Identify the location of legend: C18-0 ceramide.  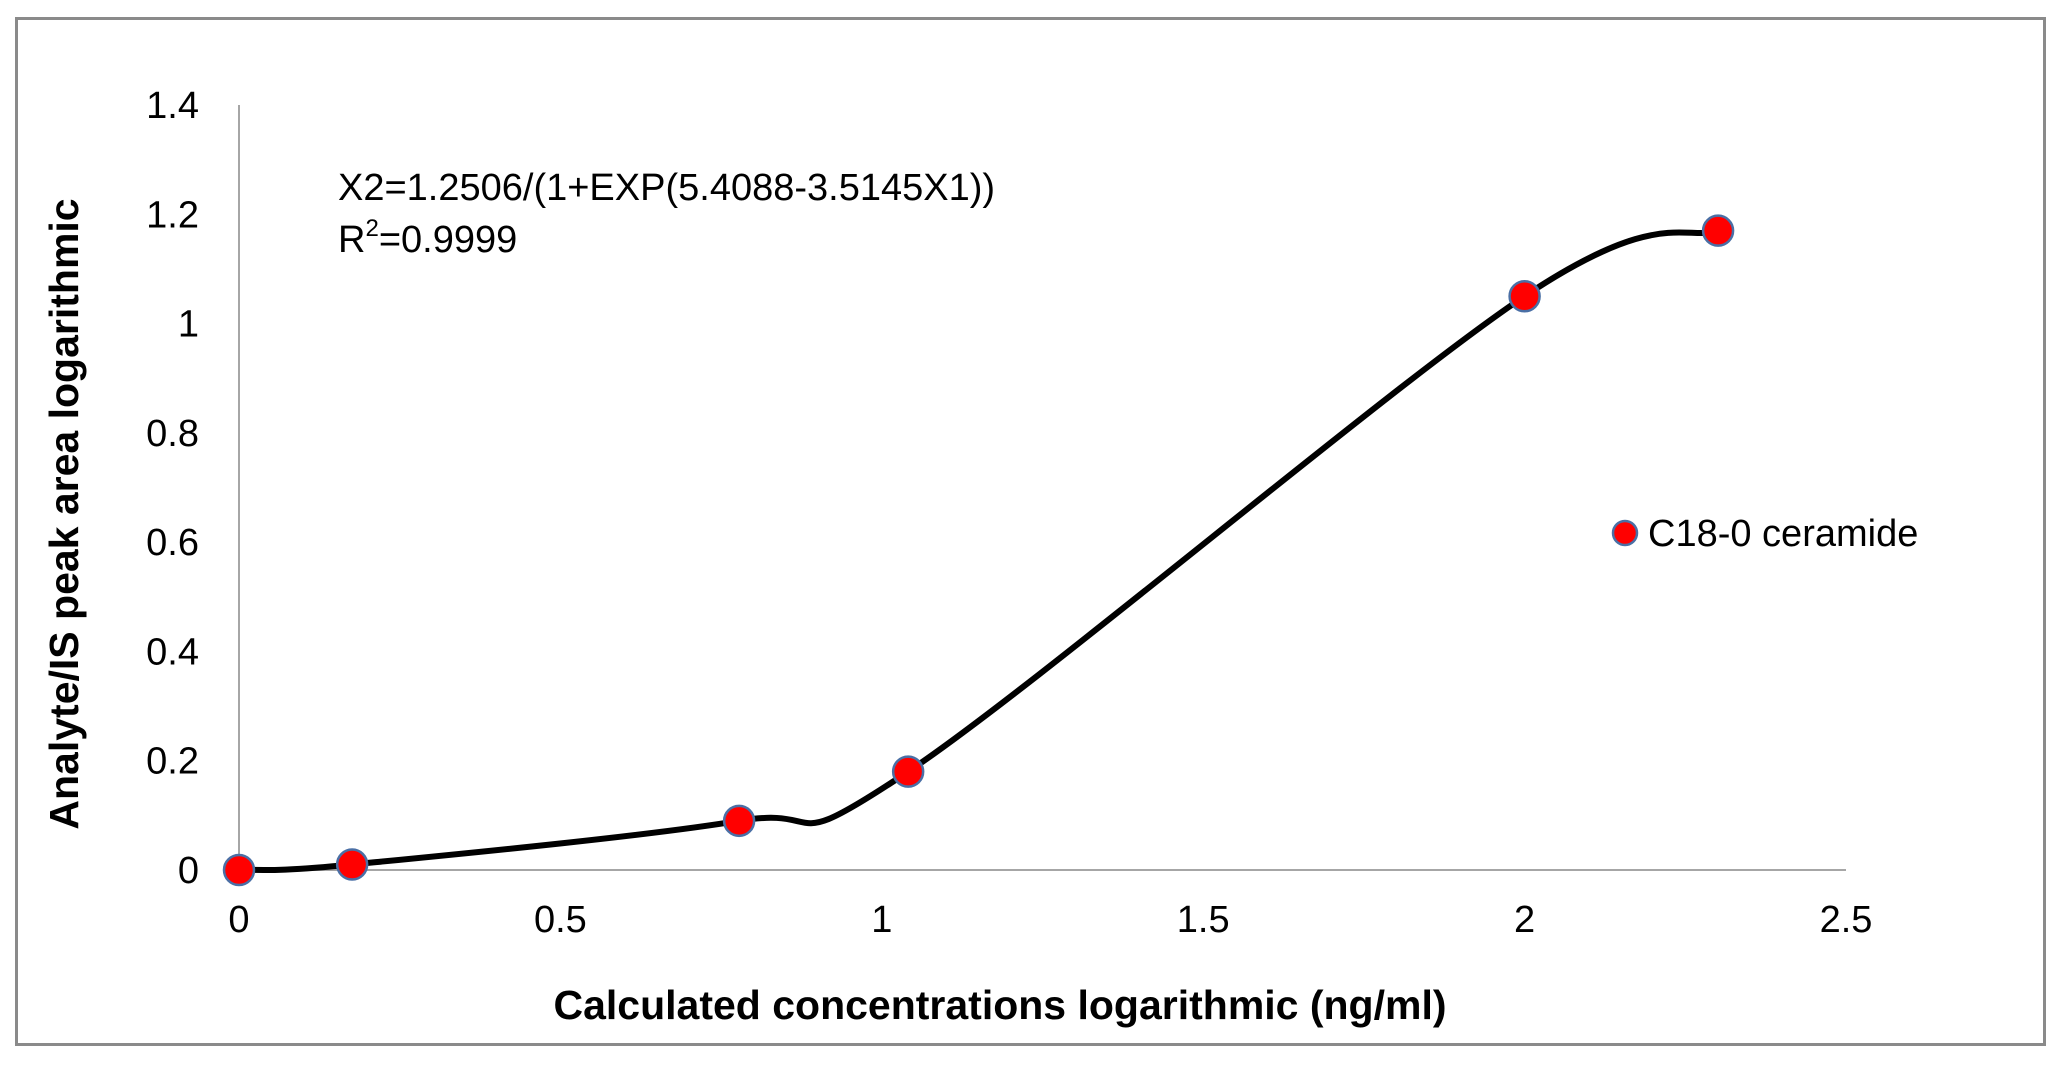
(1764, 534).